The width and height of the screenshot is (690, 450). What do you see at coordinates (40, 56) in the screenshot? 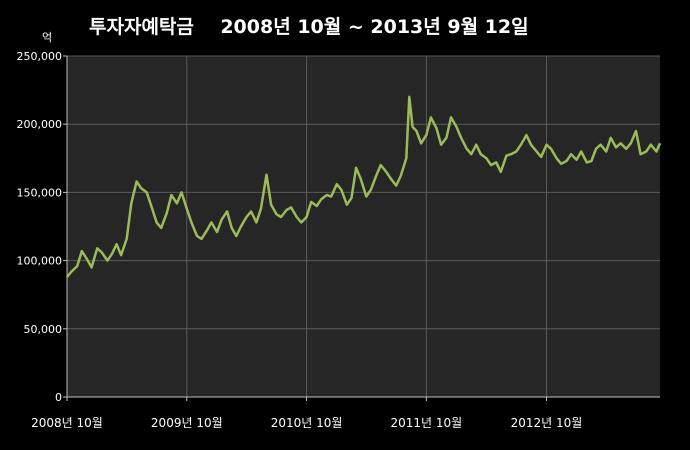
I see `y-tick-label: 250,000` at bounding box center [40, 56].